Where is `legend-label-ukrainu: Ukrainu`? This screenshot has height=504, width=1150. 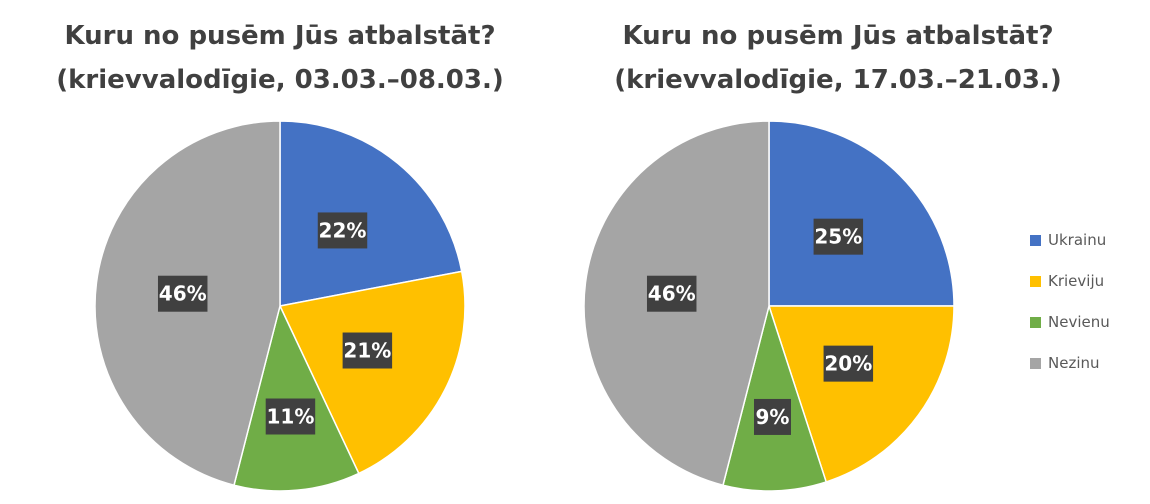 legend-label-ukrainu: Ukrainu is located at coordinates (1077, 240).